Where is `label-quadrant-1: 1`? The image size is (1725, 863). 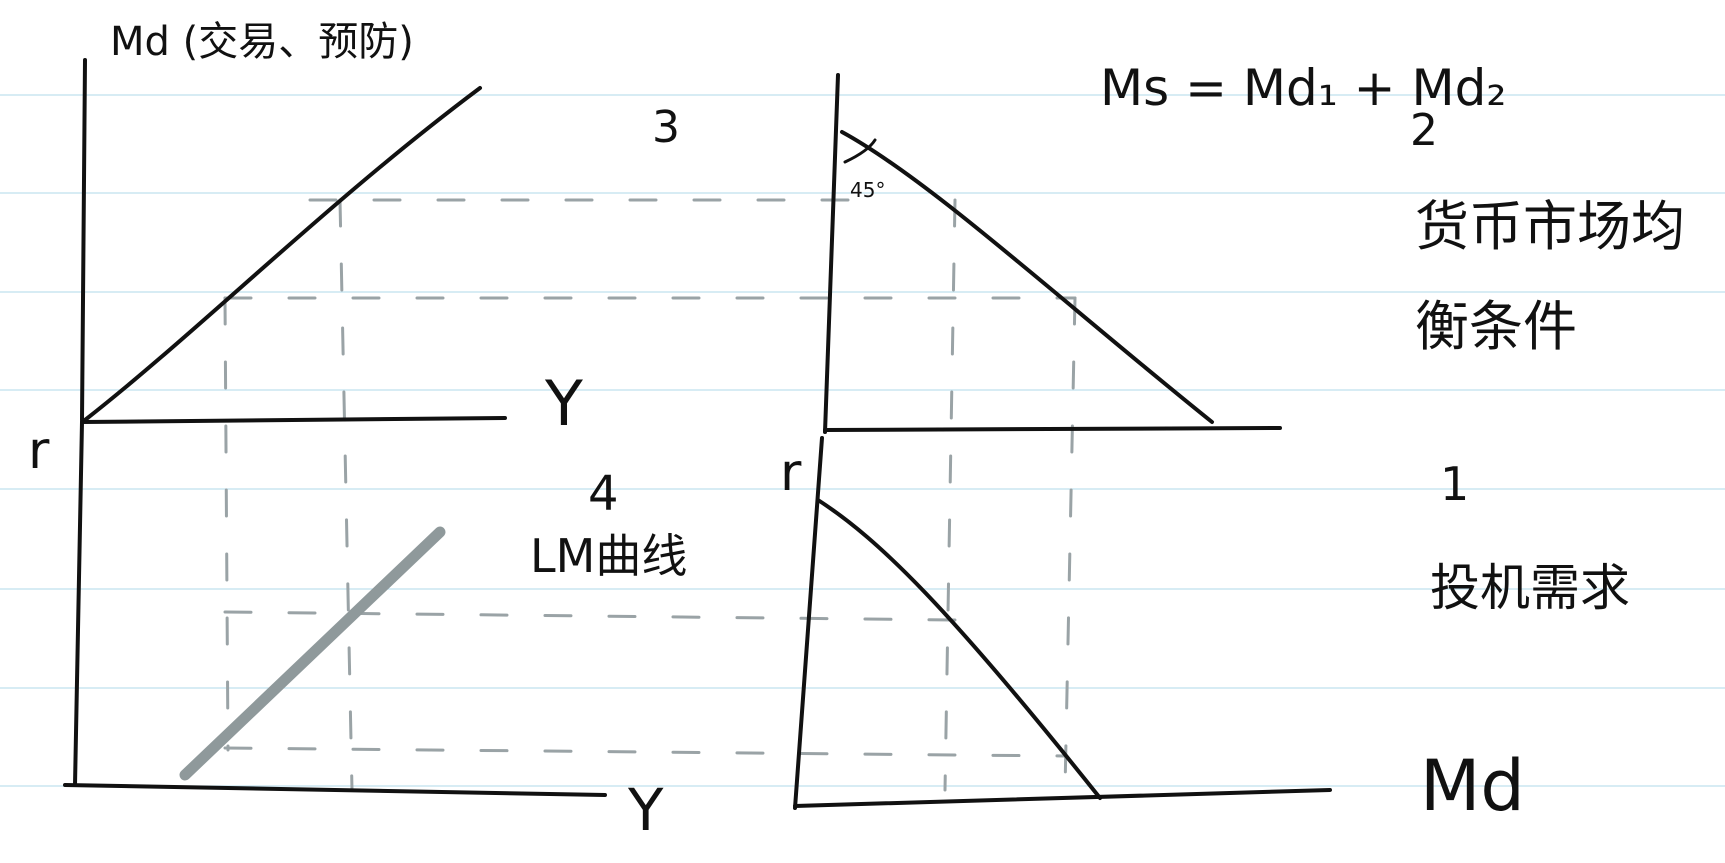 label-quadrant-1: 1 is located at coordinates (1454, 484).